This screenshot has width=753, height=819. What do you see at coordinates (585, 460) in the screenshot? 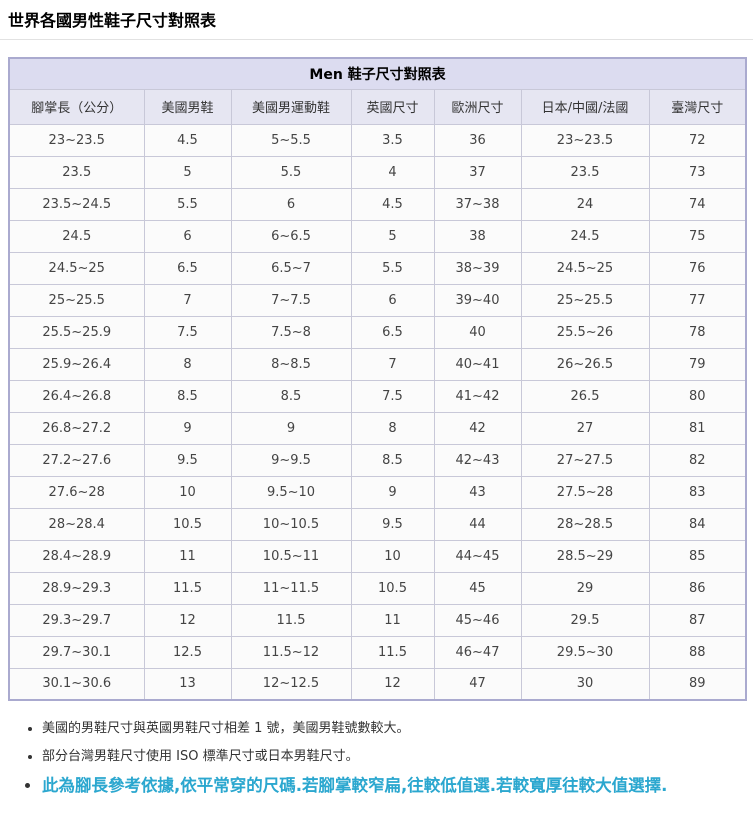
I see `table-cell: 27~27.5` at bounding box center [585, 460].